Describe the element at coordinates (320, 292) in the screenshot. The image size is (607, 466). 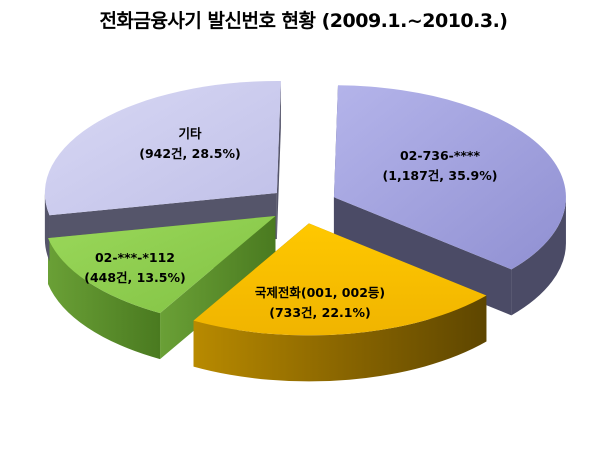
I see `slice-international-label: 국제전화(001, 002등)` at that location.